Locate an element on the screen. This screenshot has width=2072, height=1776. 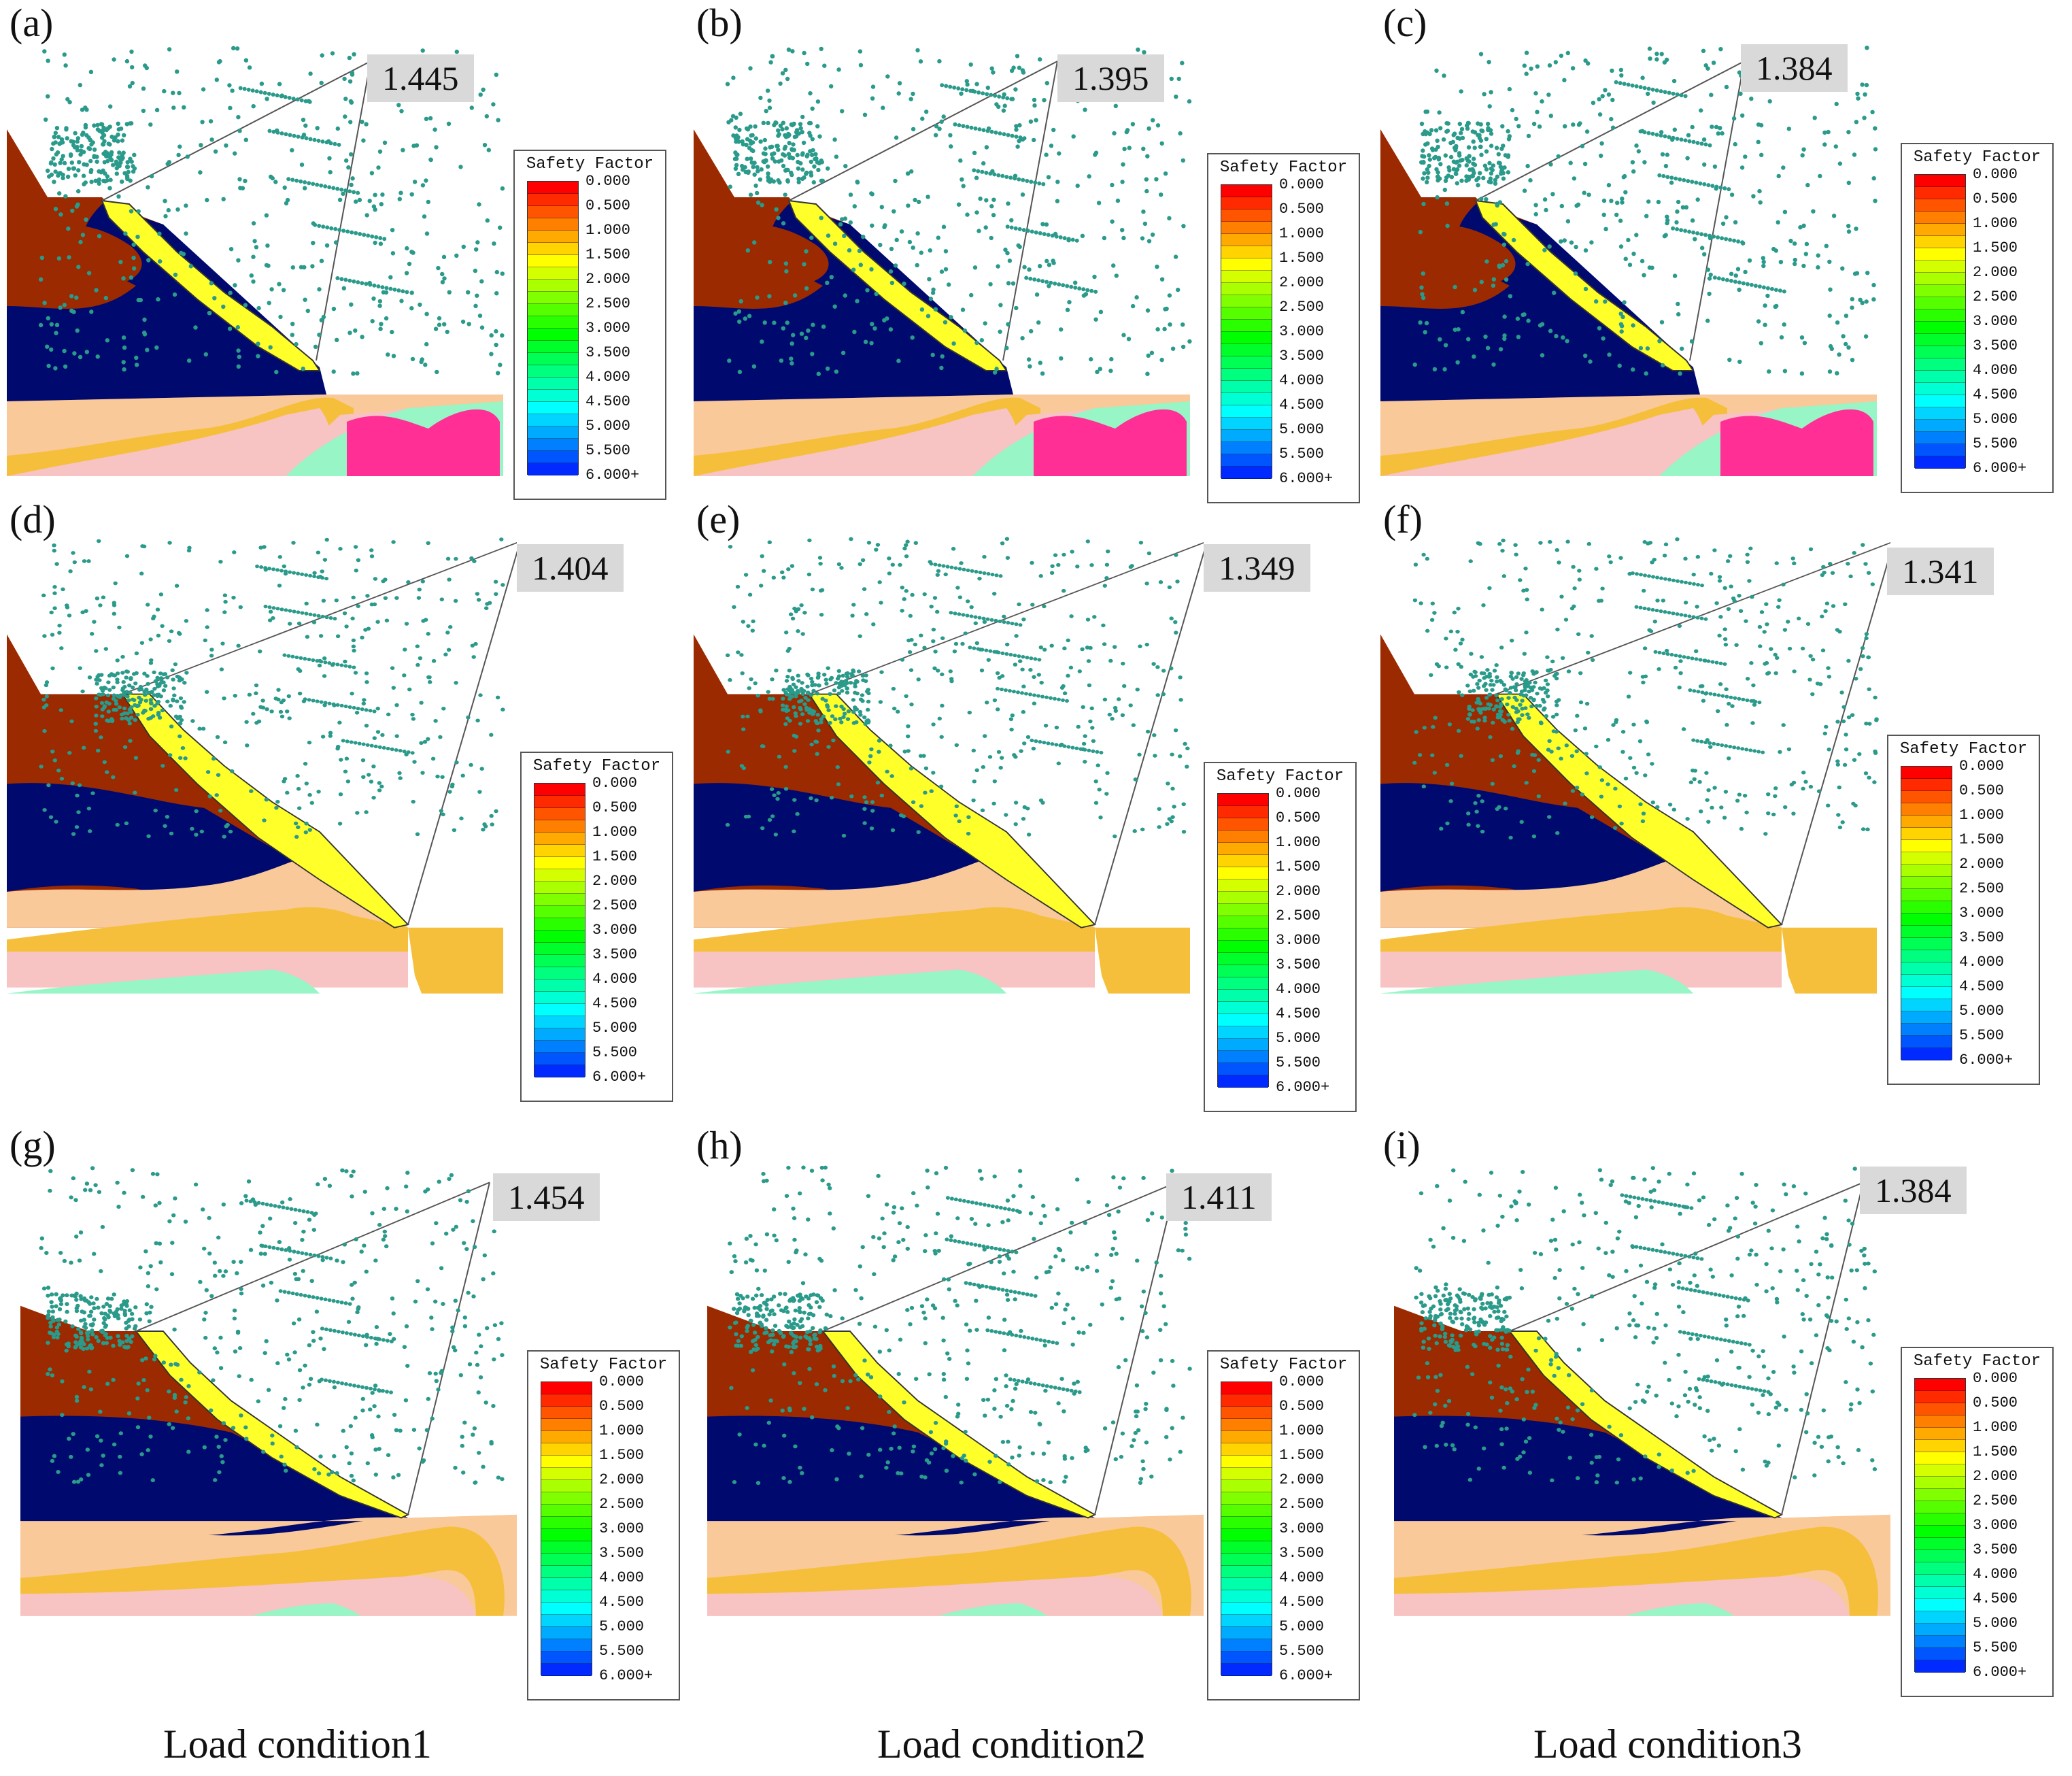
panel-label: (d) is located at coordinates (33, 519).